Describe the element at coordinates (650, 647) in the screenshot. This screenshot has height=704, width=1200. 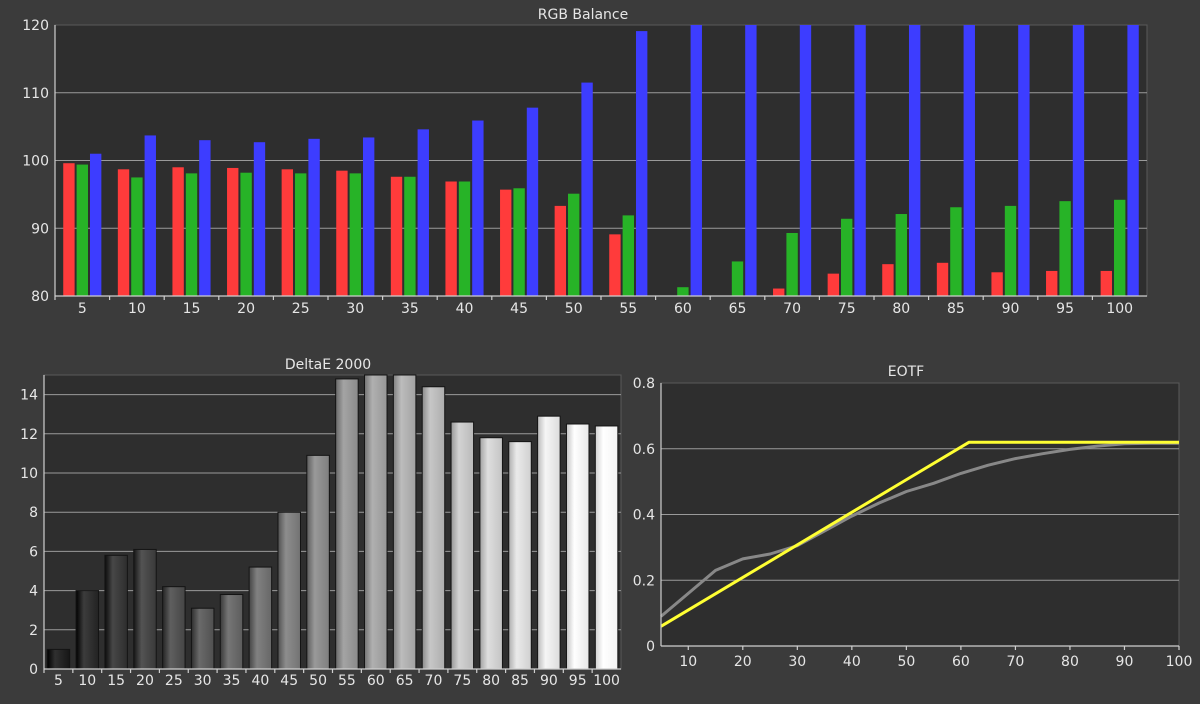
I see `eotf-y-tick-label: 0` at that location.